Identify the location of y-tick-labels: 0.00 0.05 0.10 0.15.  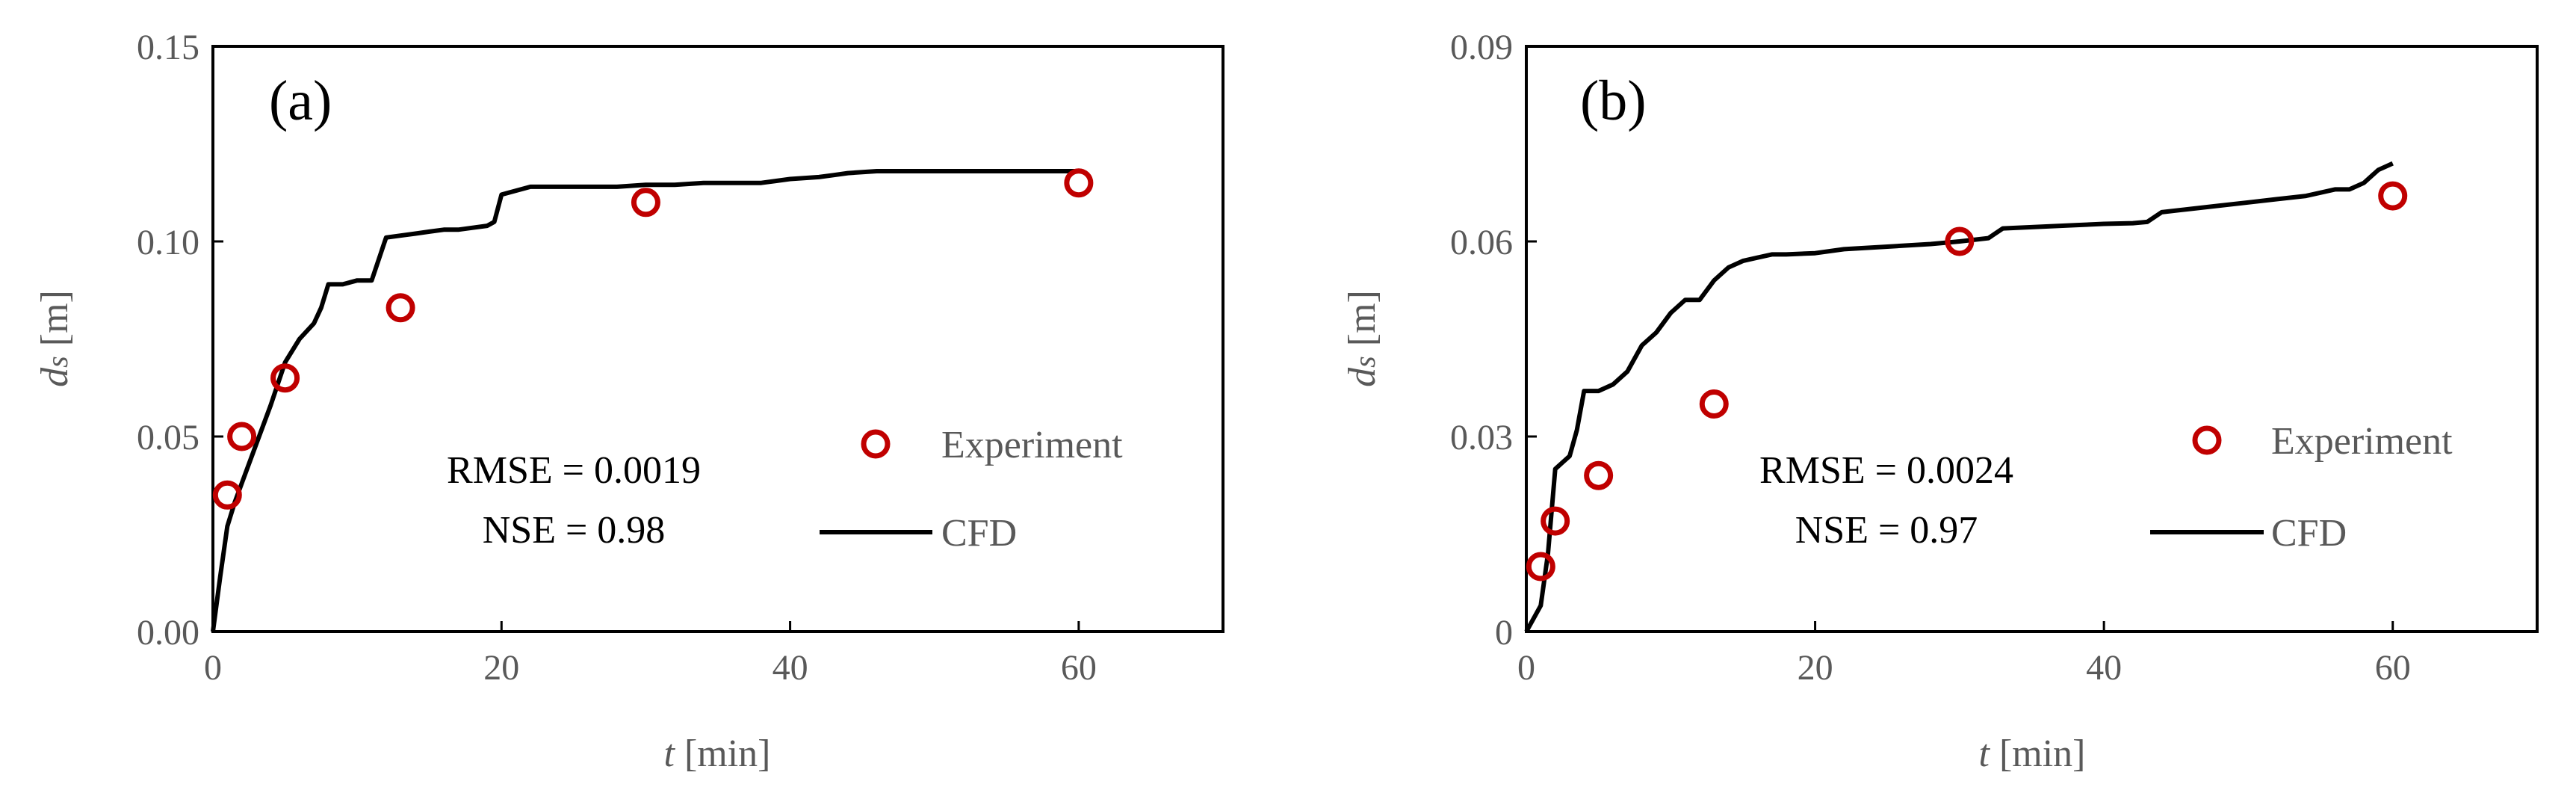
(180, 340).